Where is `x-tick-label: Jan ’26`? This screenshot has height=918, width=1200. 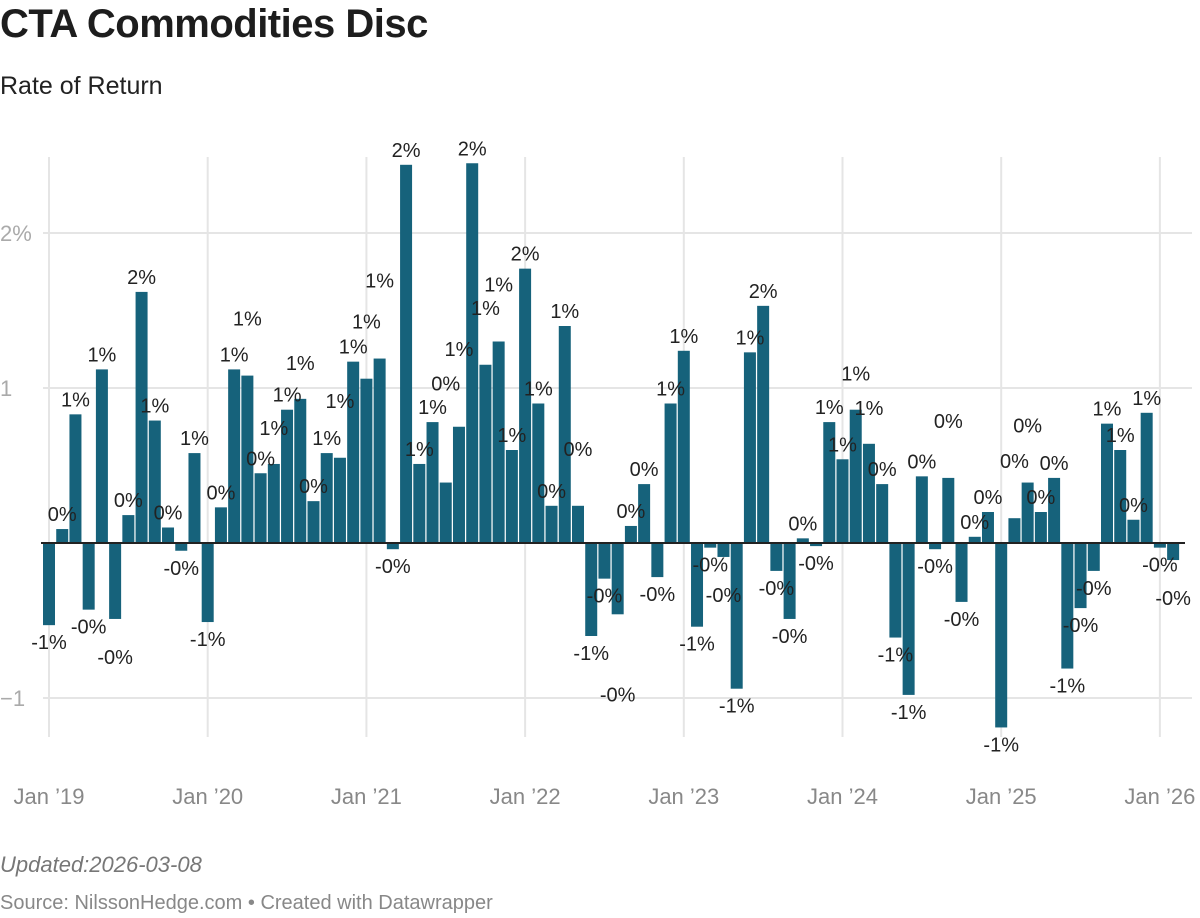
x-tick-label: Jan ’26 is located at coordinates (1159, 796).